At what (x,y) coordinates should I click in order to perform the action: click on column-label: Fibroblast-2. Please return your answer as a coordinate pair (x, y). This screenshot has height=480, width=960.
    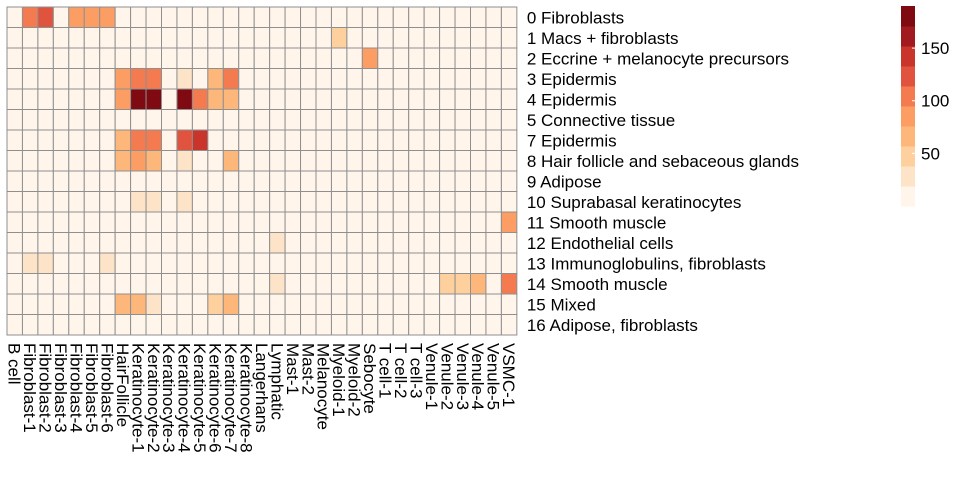
    Looking at the image, I should click on (45, 388).